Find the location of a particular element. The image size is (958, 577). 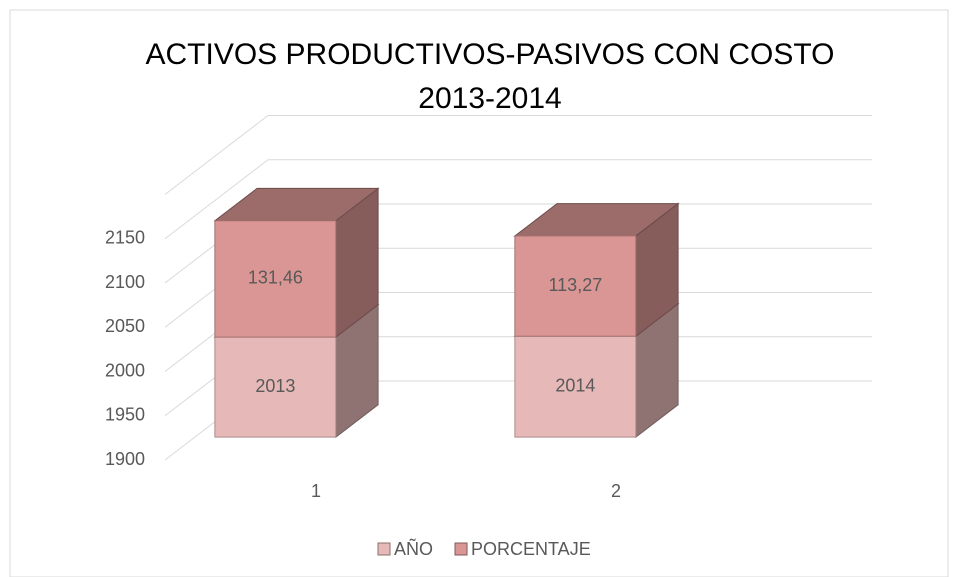

title-line: ACTIVOS PRODUCTIVOS-PASIVOS CON COSTO is located at coordinates (490, 54).